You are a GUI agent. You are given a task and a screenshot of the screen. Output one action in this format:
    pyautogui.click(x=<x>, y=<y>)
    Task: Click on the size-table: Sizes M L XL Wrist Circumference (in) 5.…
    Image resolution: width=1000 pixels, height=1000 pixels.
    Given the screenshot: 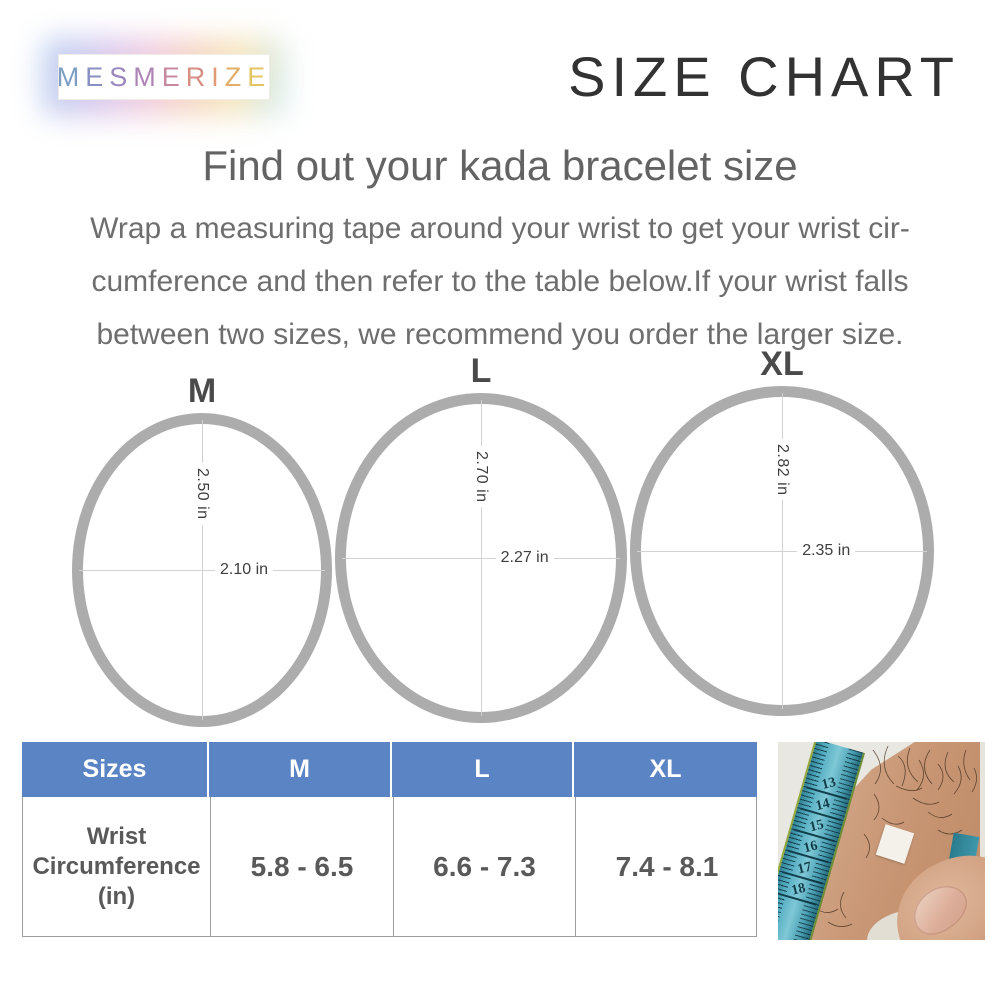 What is the action you would take?
    pyautogui.click(x=389, y=839)
    